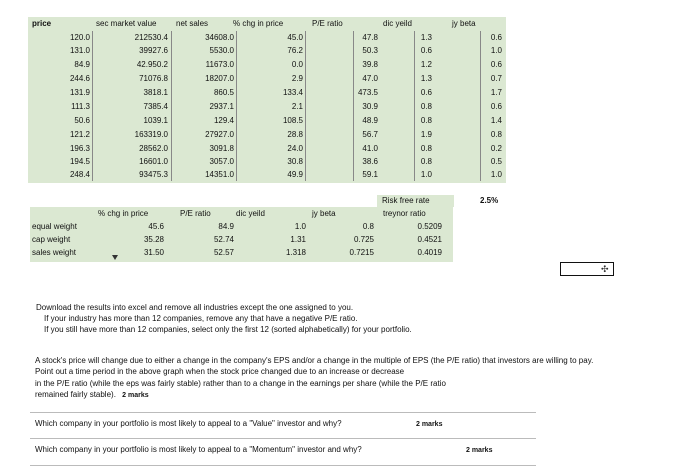 This screenshot has width=700, height=471. Describe the element at coordinates (297, 64) in the screenshot. I see `cell-pct-chg: 0.0` at that location.